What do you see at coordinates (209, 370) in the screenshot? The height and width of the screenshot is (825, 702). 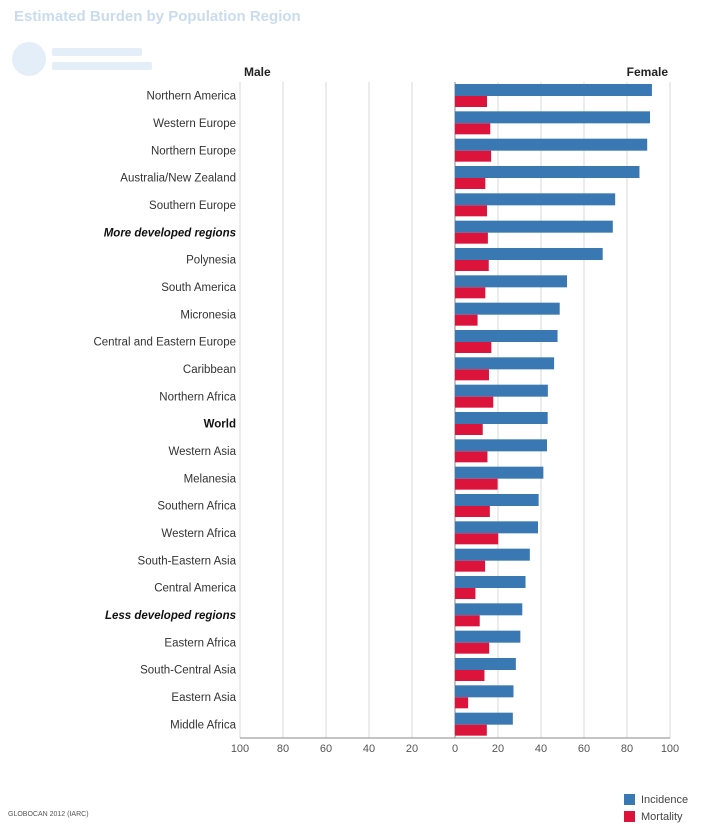 I see `category-label: Caribbean` at bounding box center [209, 370].